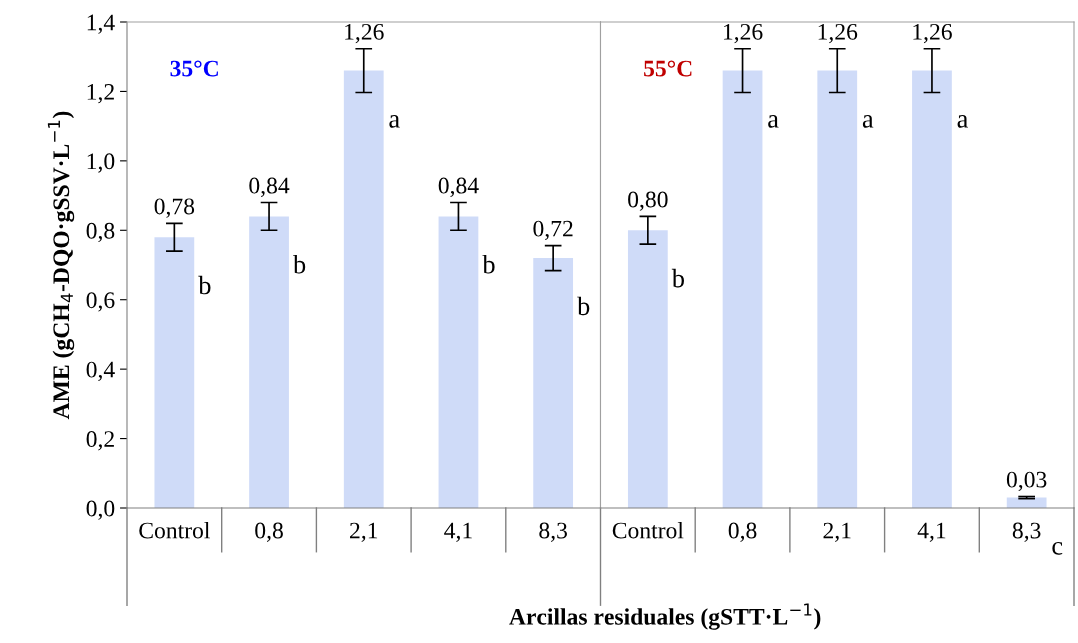 The height and width of the screenshot is (643, 1078). What do you see at coordinates (648, 201) in the screenshot?
I see `data-label: 0,80` at bounding box center [648, 201].